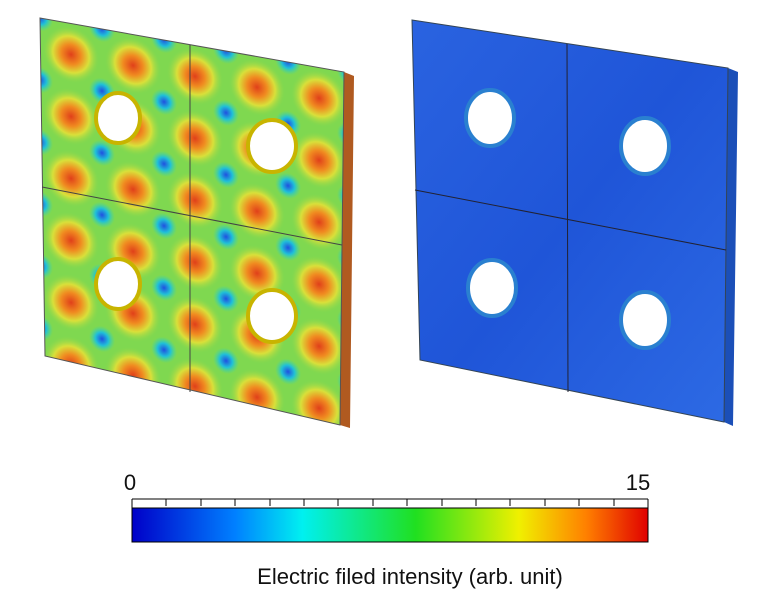 Image resolution: width=777 pixels, height=600 pixels. Describe the element at coordinates (638, 482) in the screenshot. I see `colorbar-max: 15` at that location.